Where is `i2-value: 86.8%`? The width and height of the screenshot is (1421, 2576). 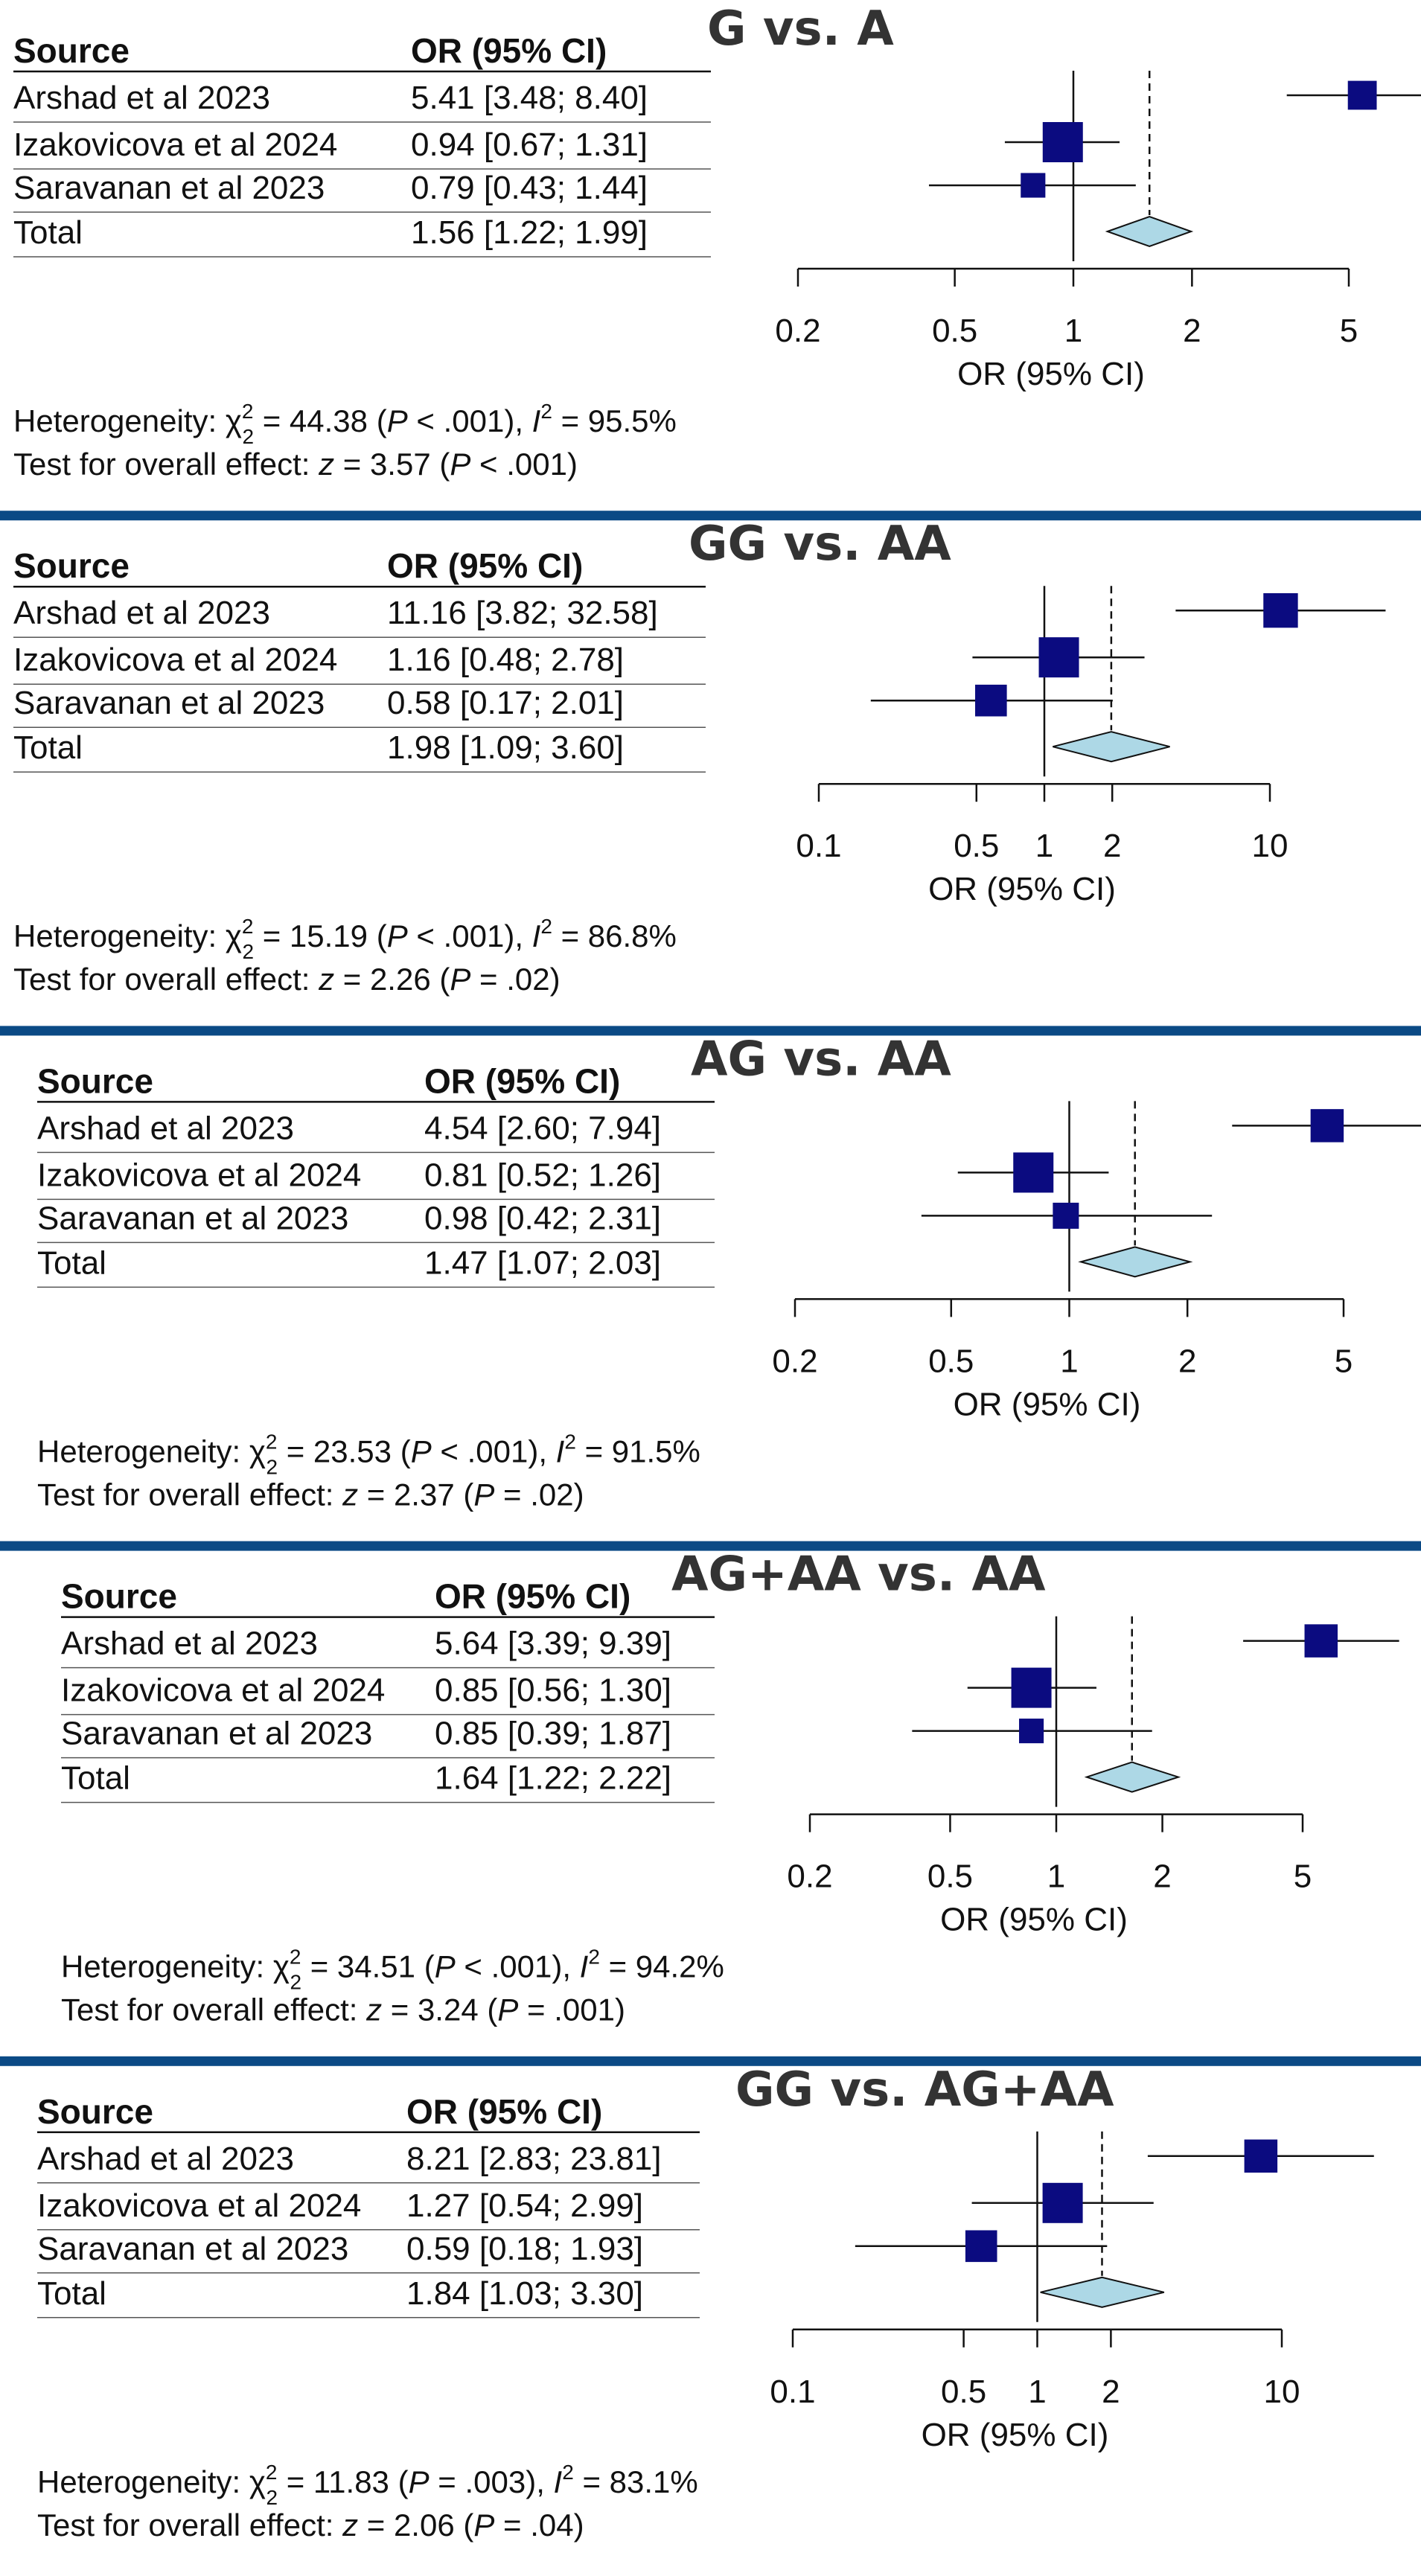 i2-value: 86.8% is located at coordinates (632, 936).